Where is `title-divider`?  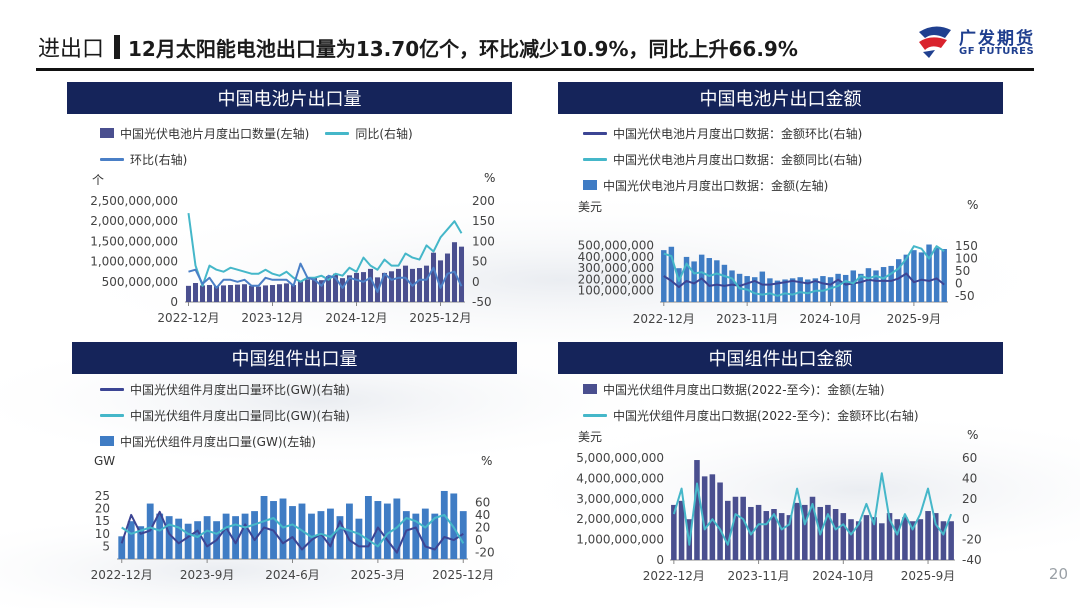
title-divider is located at coordinates (117, 47).